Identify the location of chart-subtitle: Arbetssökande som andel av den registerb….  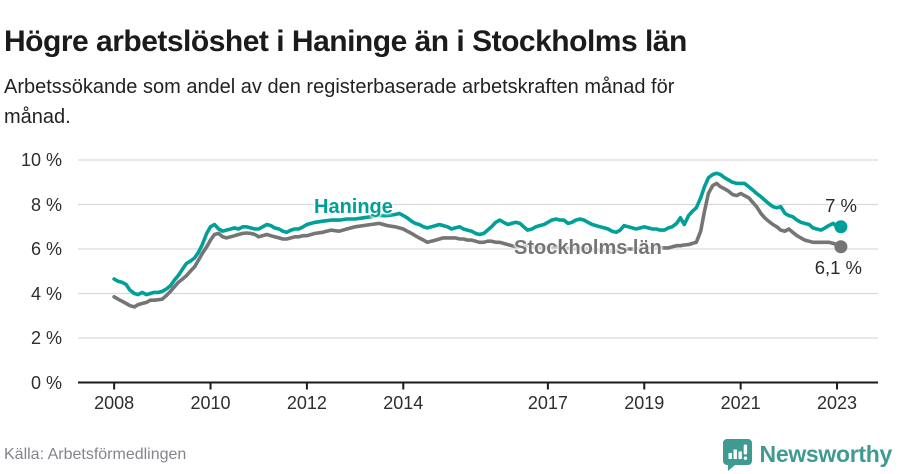
(434, 102).